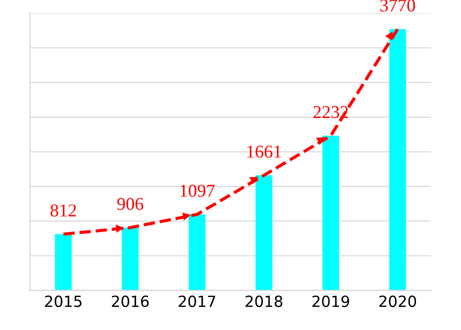 The image size is (461, 330). Describe the element at coordinates (63, 302) in the screenshot. I see `x-tick-label: 2015` at that location.